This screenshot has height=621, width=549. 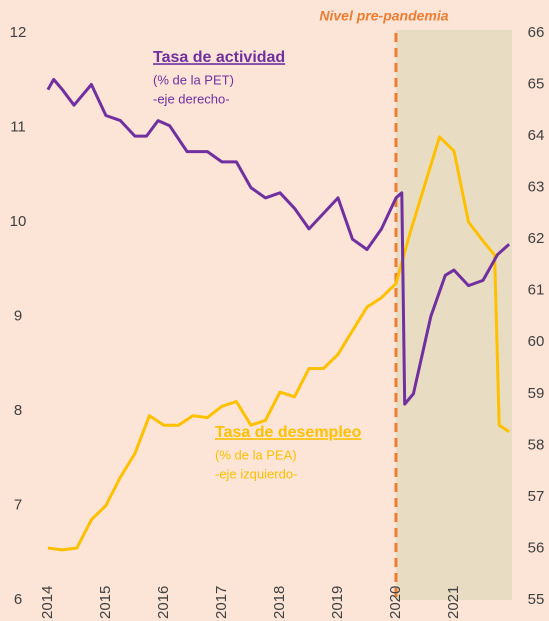 What do you see at coordinates (105, 602) in the screenshot?
I see `x-tick-label: 2015` at bounding box center [105, 602].